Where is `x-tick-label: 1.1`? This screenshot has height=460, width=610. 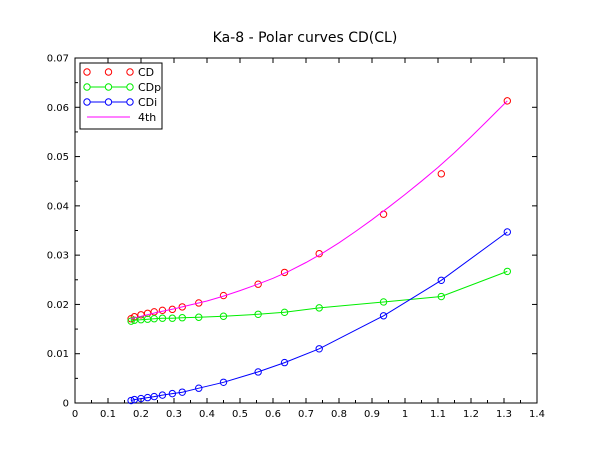 x-tick-label: 1.1 is located at coordinates (438, 414).